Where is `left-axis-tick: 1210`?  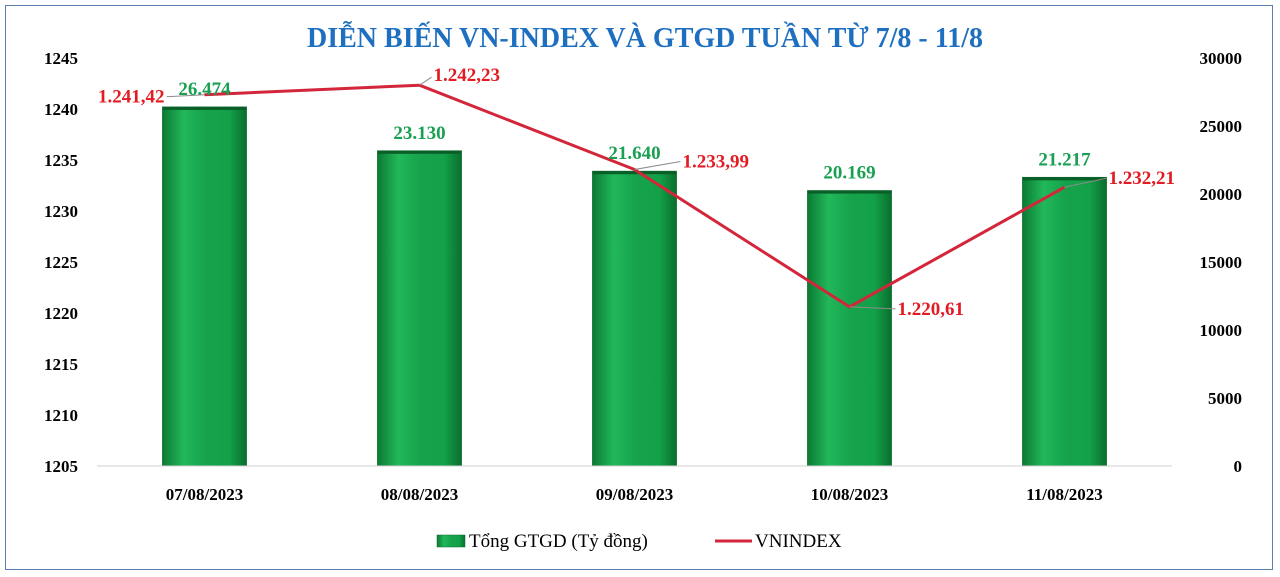 left-axis-tick: 1210 is located at coordinates (61, 415).